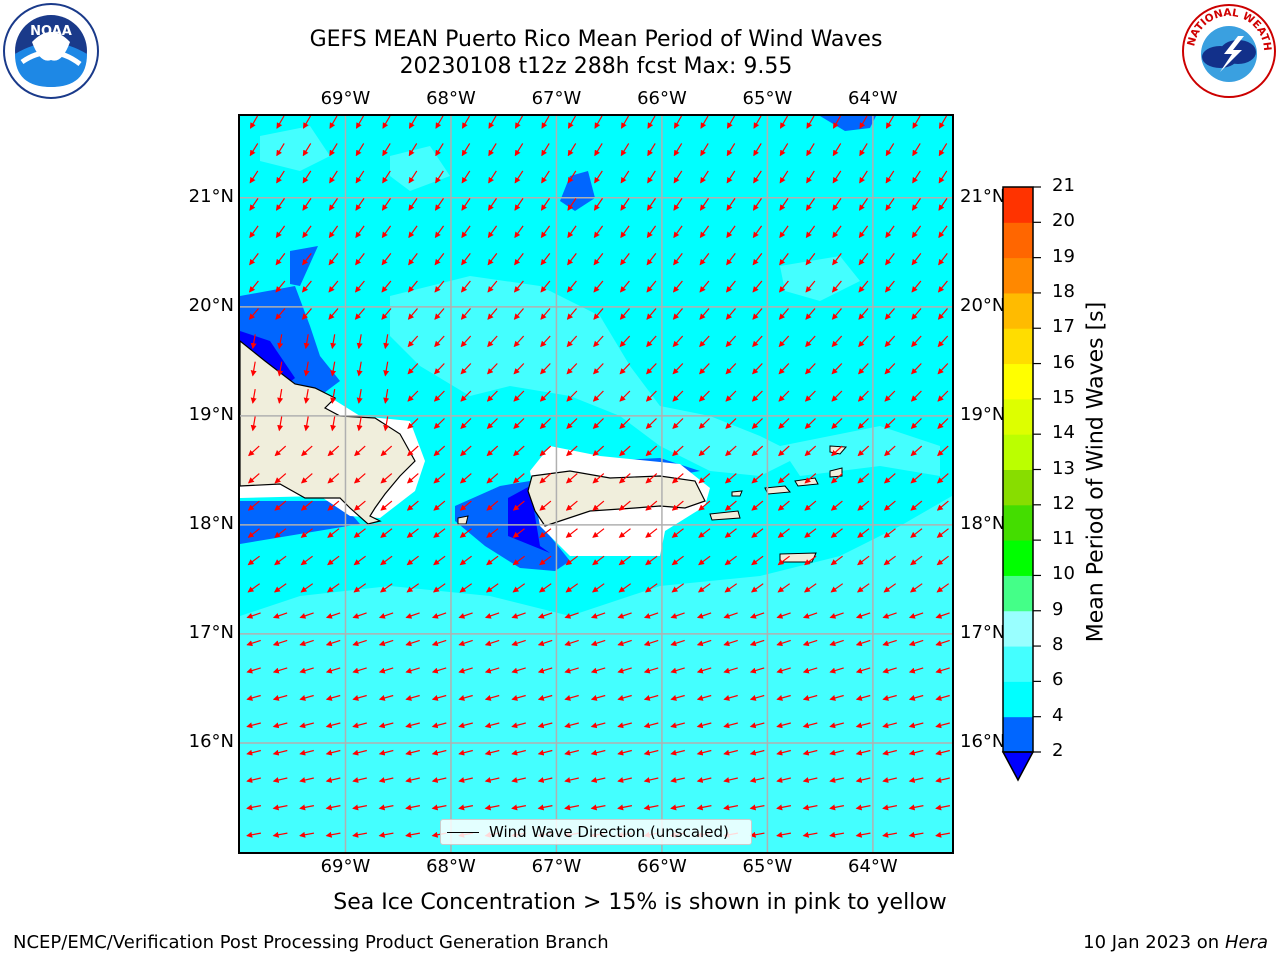 This screenshot has height=960, width=1280. Describe the element at coordinates (451, 866) in the screenshot. I see `longitude-label-bottom: 68°W` at that location.